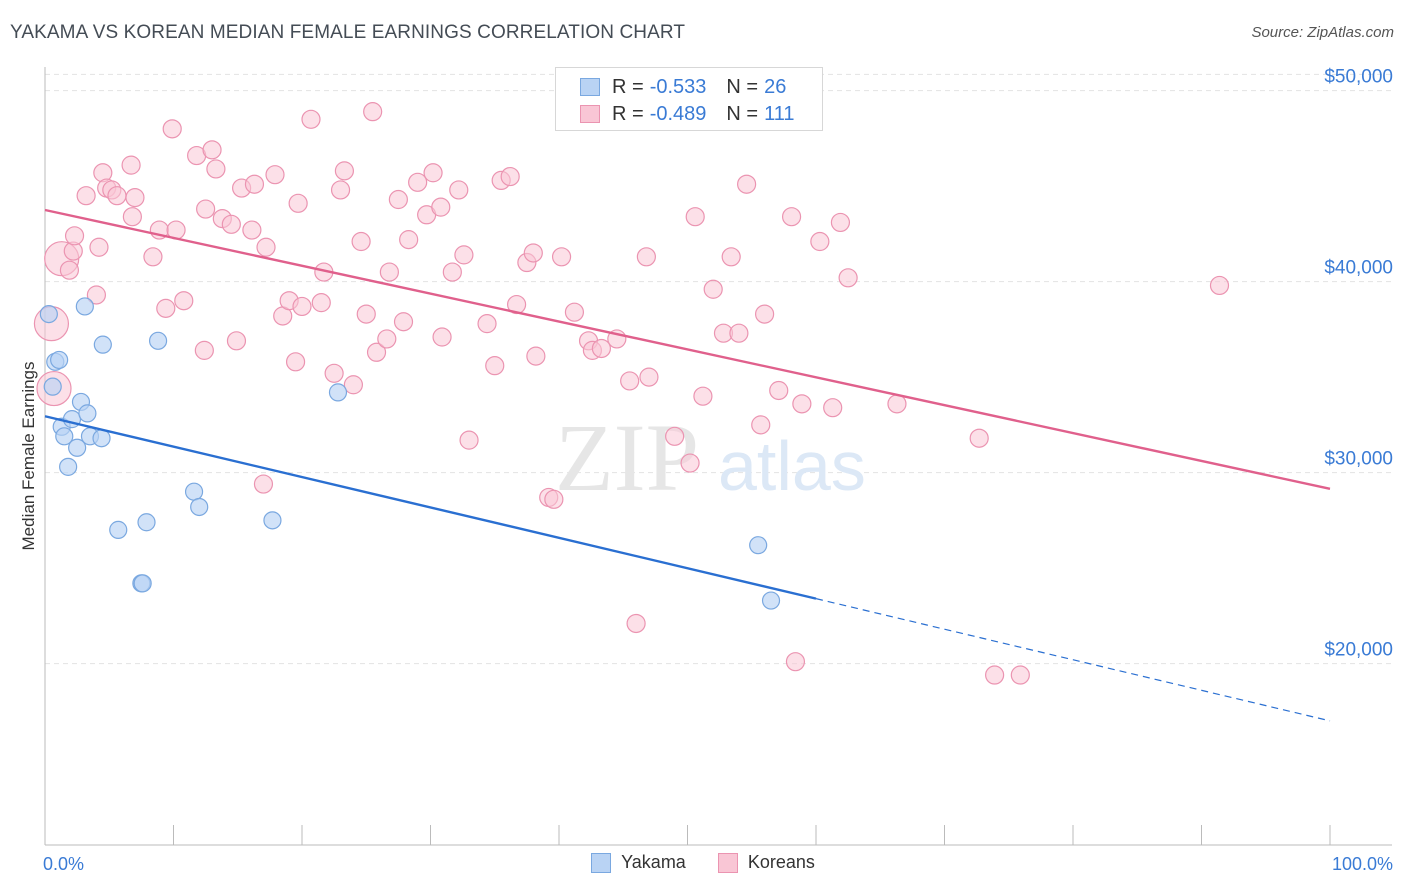  Describe the element at coordinates (1362, 864) in the screenshot. I see `x-tick-label-max: 100.0%` at that location.